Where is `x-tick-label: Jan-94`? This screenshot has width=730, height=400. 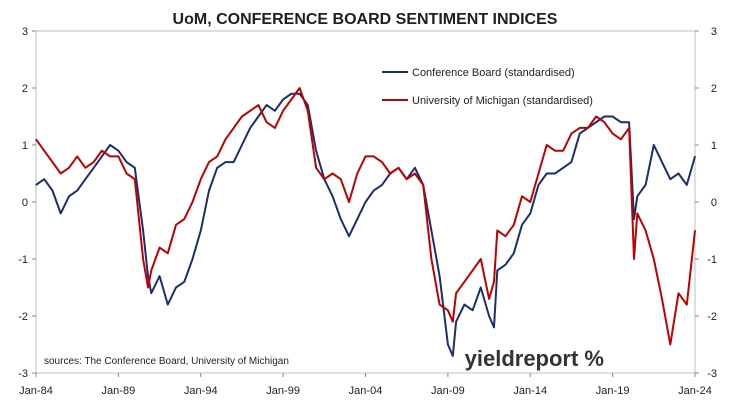
x-tick-label: Jan-94 is located at coordinates (201, 391).